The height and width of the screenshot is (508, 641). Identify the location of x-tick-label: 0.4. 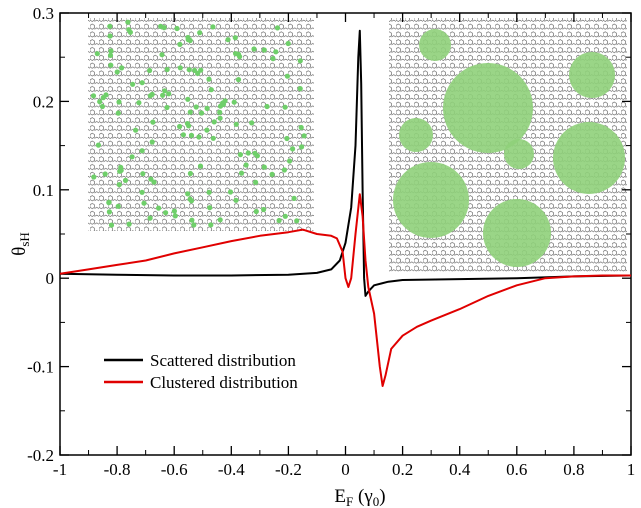
(460, 469).